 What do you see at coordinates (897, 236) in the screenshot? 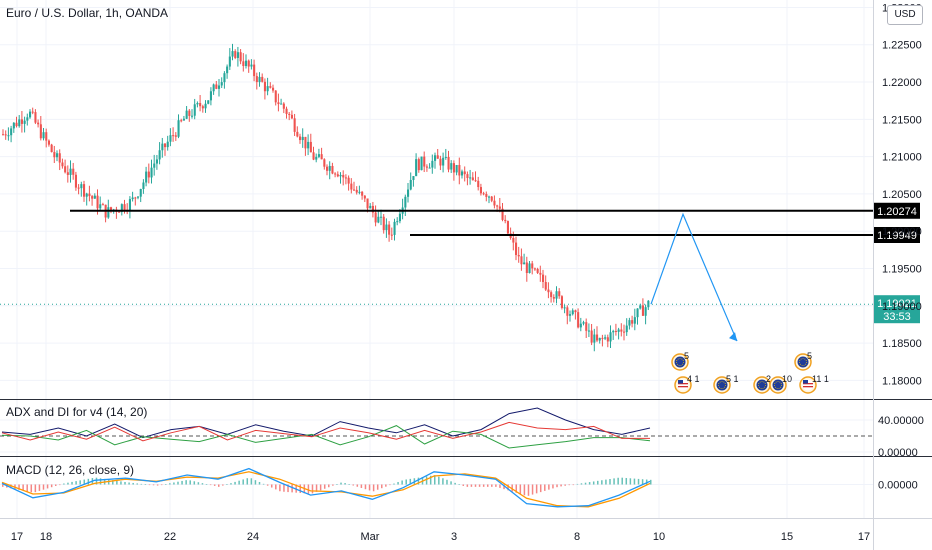
I see `level-price-label: 1.19949` at bounding box center [897, 236].